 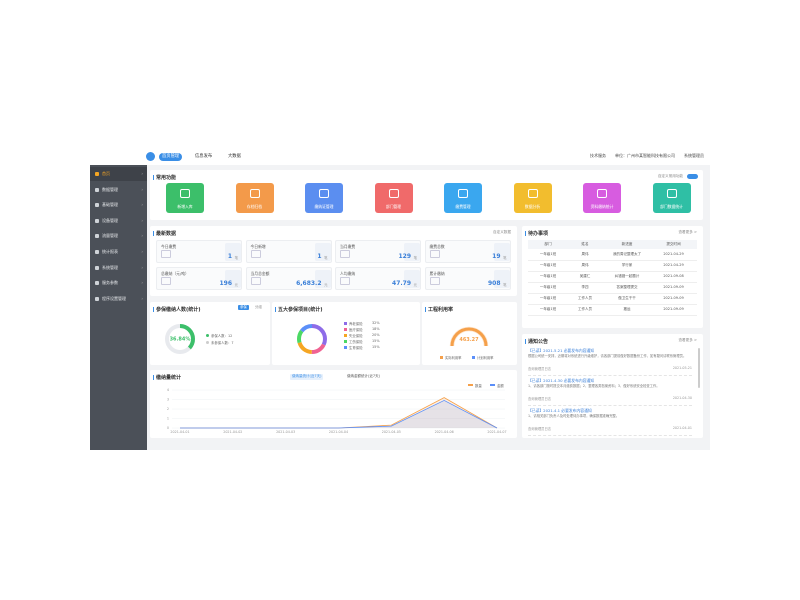 I want to click on data-label: 人均缴纳, so click(x=348, y=273).